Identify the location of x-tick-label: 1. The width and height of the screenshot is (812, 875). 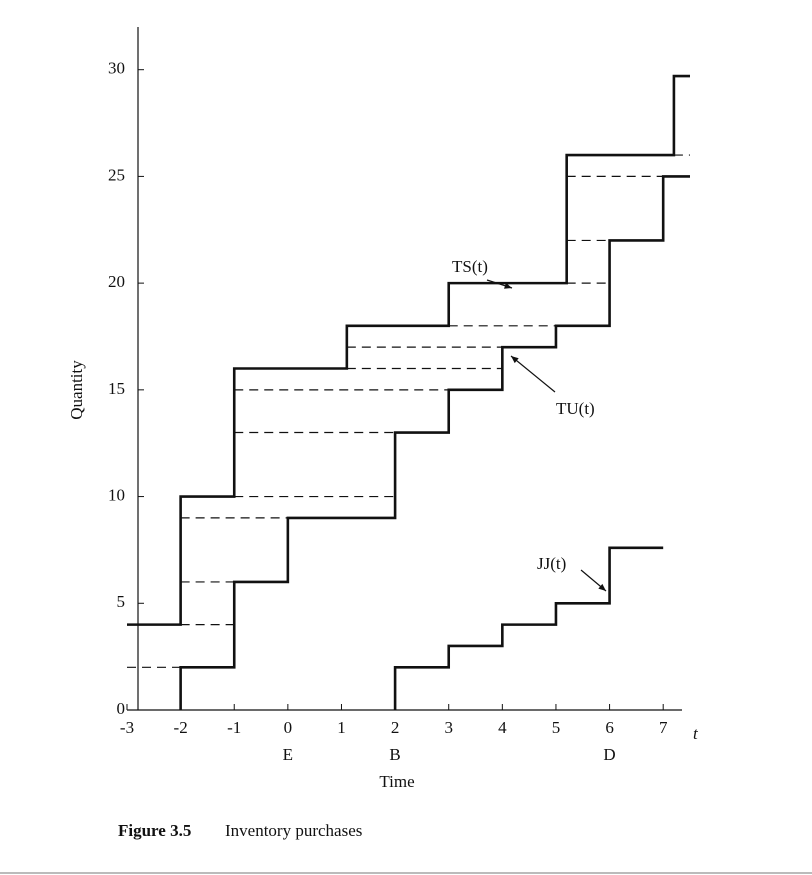
(341, 727).